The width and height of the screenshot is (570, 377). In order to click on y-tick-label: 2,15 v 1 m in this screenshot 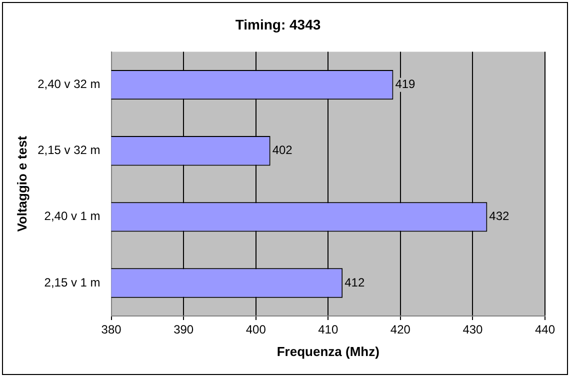, I will do `click(72, 282)`.